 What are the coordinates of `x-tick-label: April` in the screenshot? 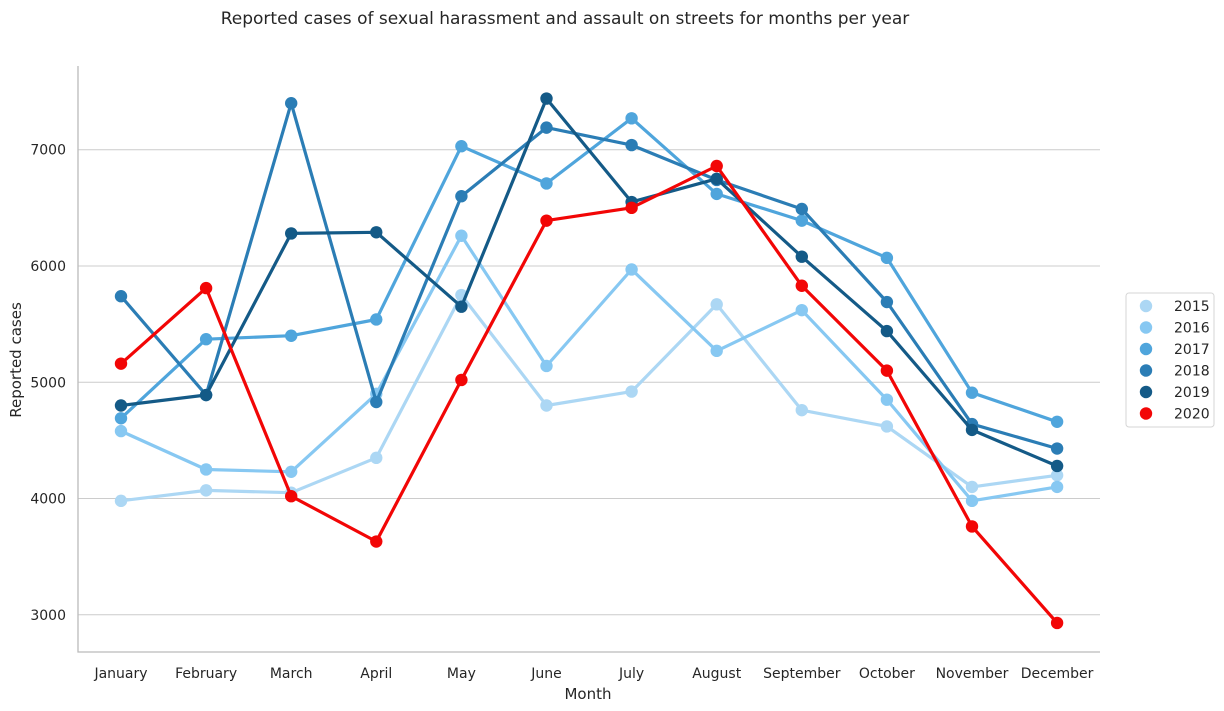 It's located at (376, 674).